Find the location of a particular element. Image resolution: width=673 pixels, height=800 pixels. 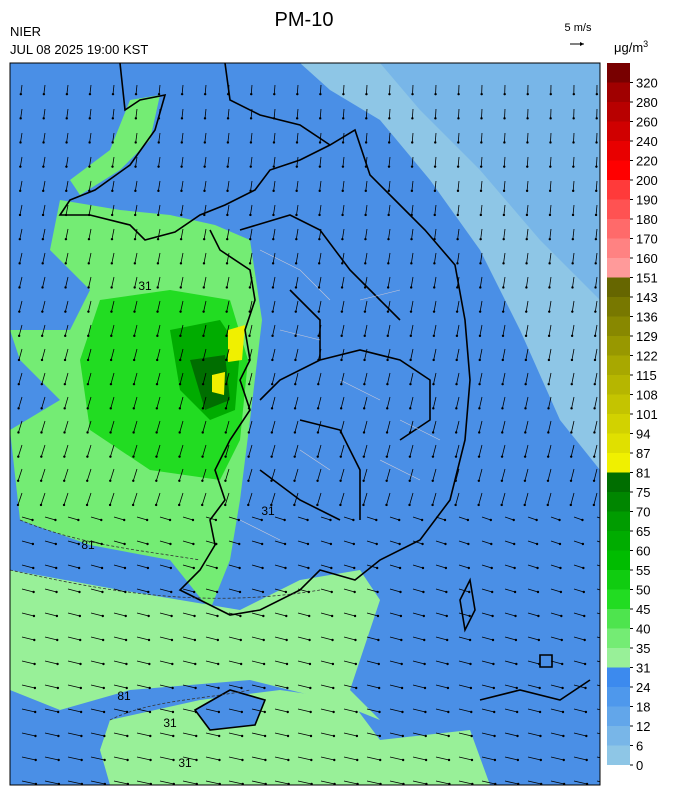

colorbar-label: 108 is located at coordinates (647, 395).